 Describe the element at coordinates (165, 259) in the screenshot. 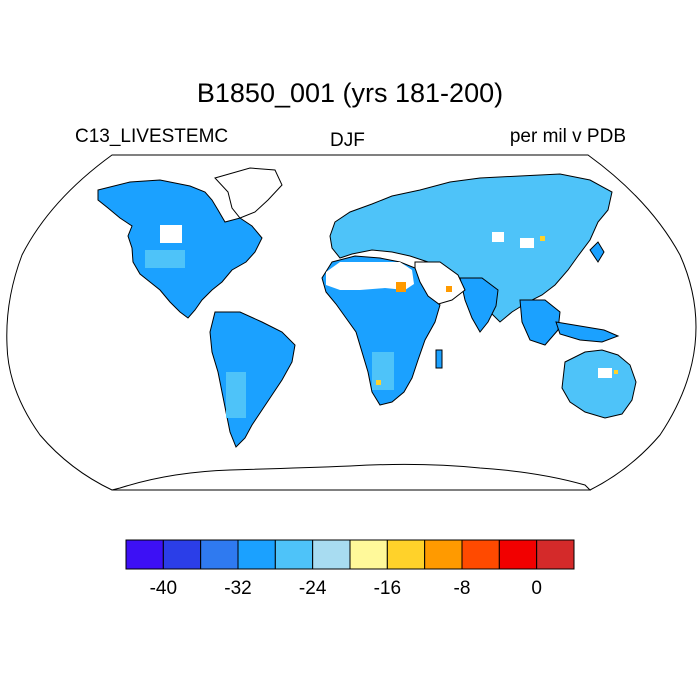

I see `na-light-patch` at that location.